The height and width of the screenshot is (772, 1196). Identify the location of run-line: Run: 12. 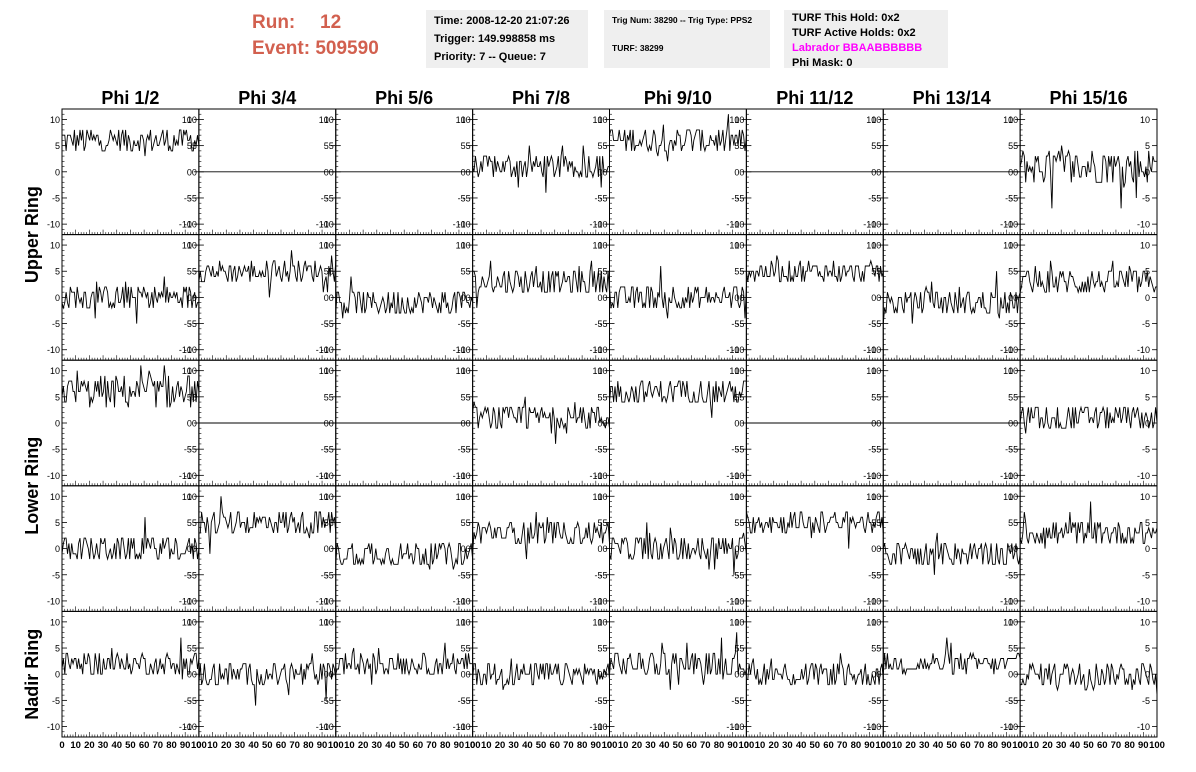
(332, 23).